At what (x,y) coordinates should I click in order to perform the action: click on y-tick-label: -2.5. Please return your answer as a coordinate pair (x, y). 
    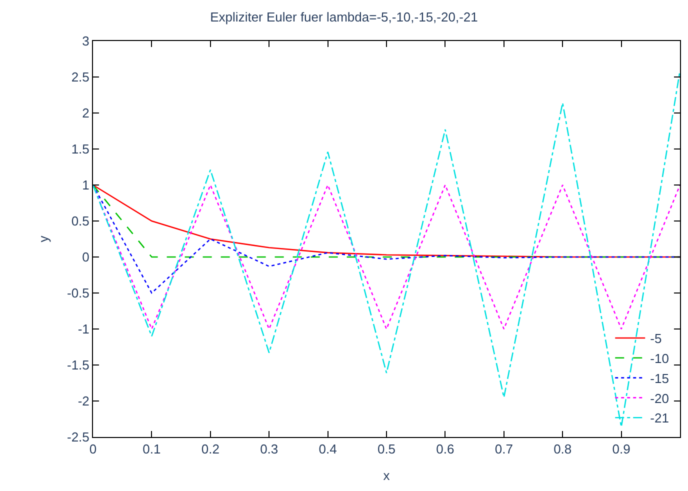
    Looking at the image, I should click on (78, 437).